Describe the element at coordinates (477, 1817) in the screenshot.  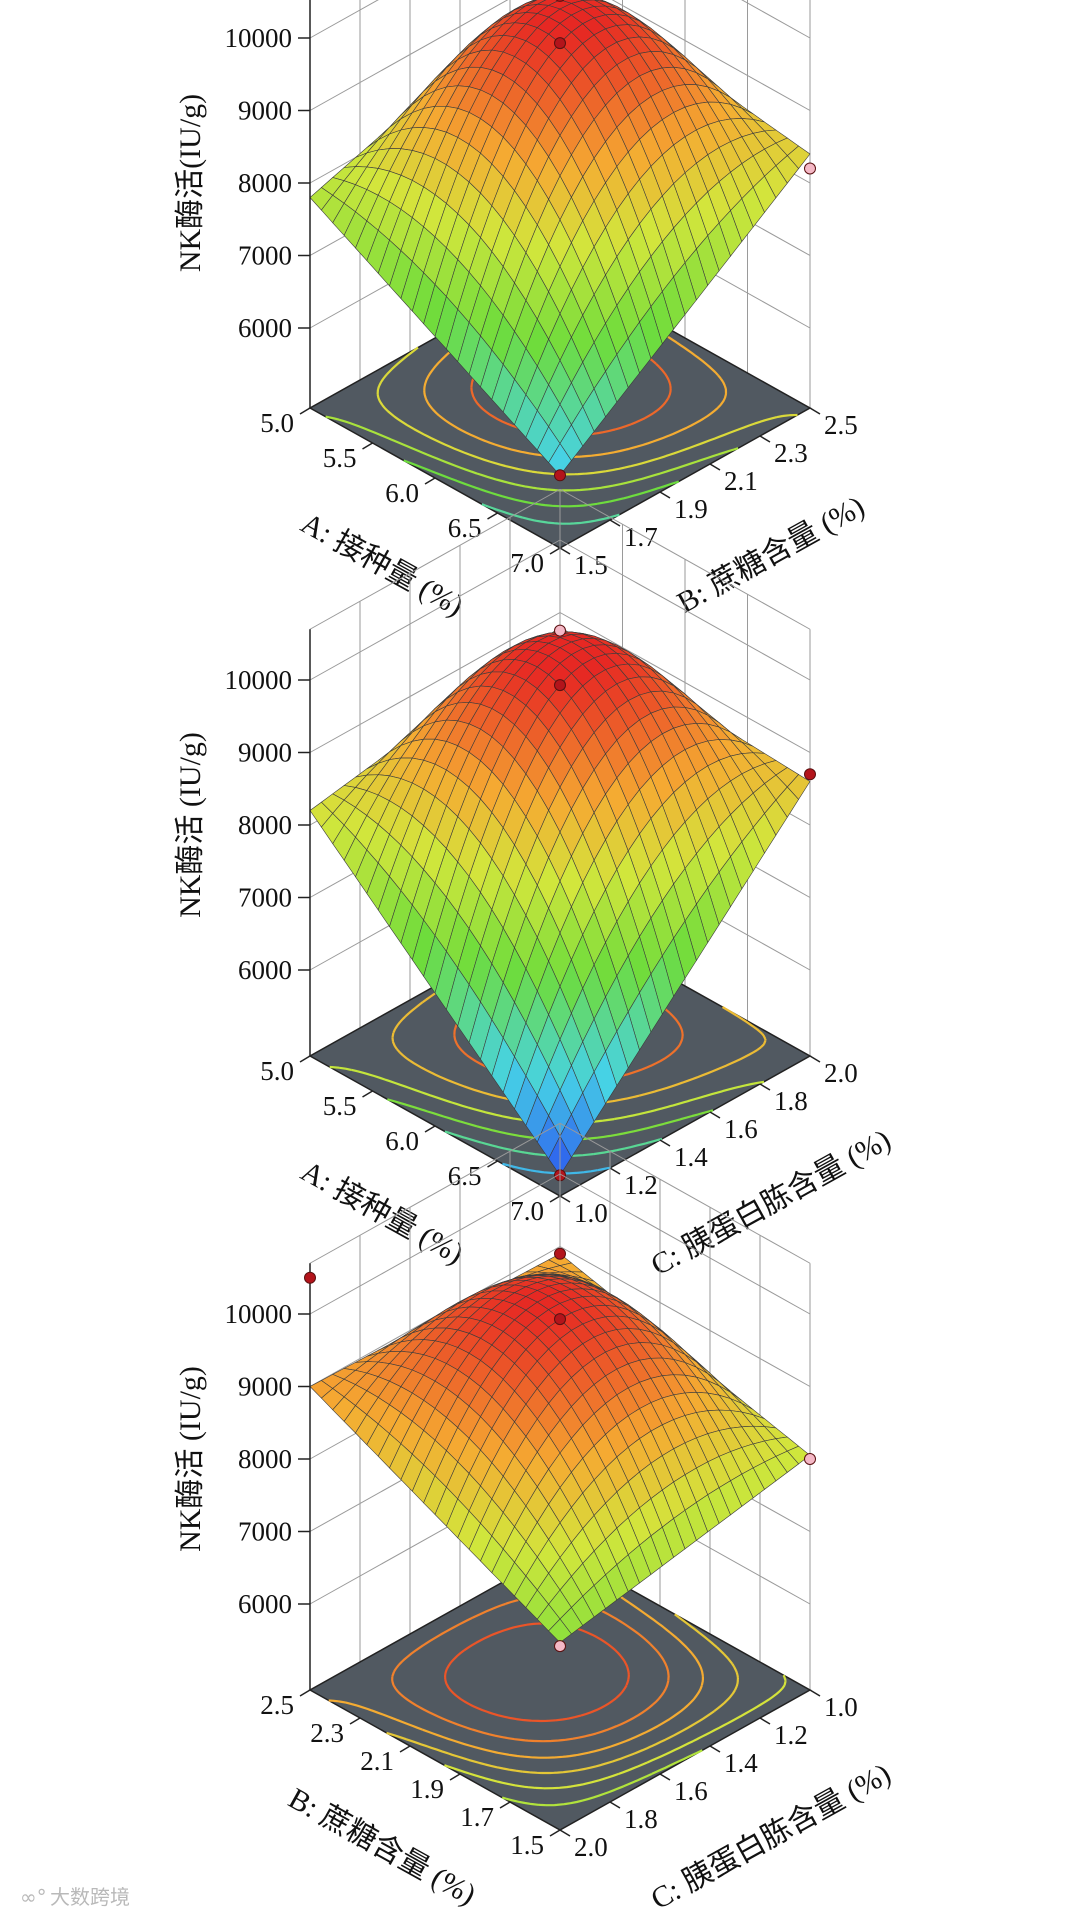
I see `x-tick-label: 1.7` at that location.